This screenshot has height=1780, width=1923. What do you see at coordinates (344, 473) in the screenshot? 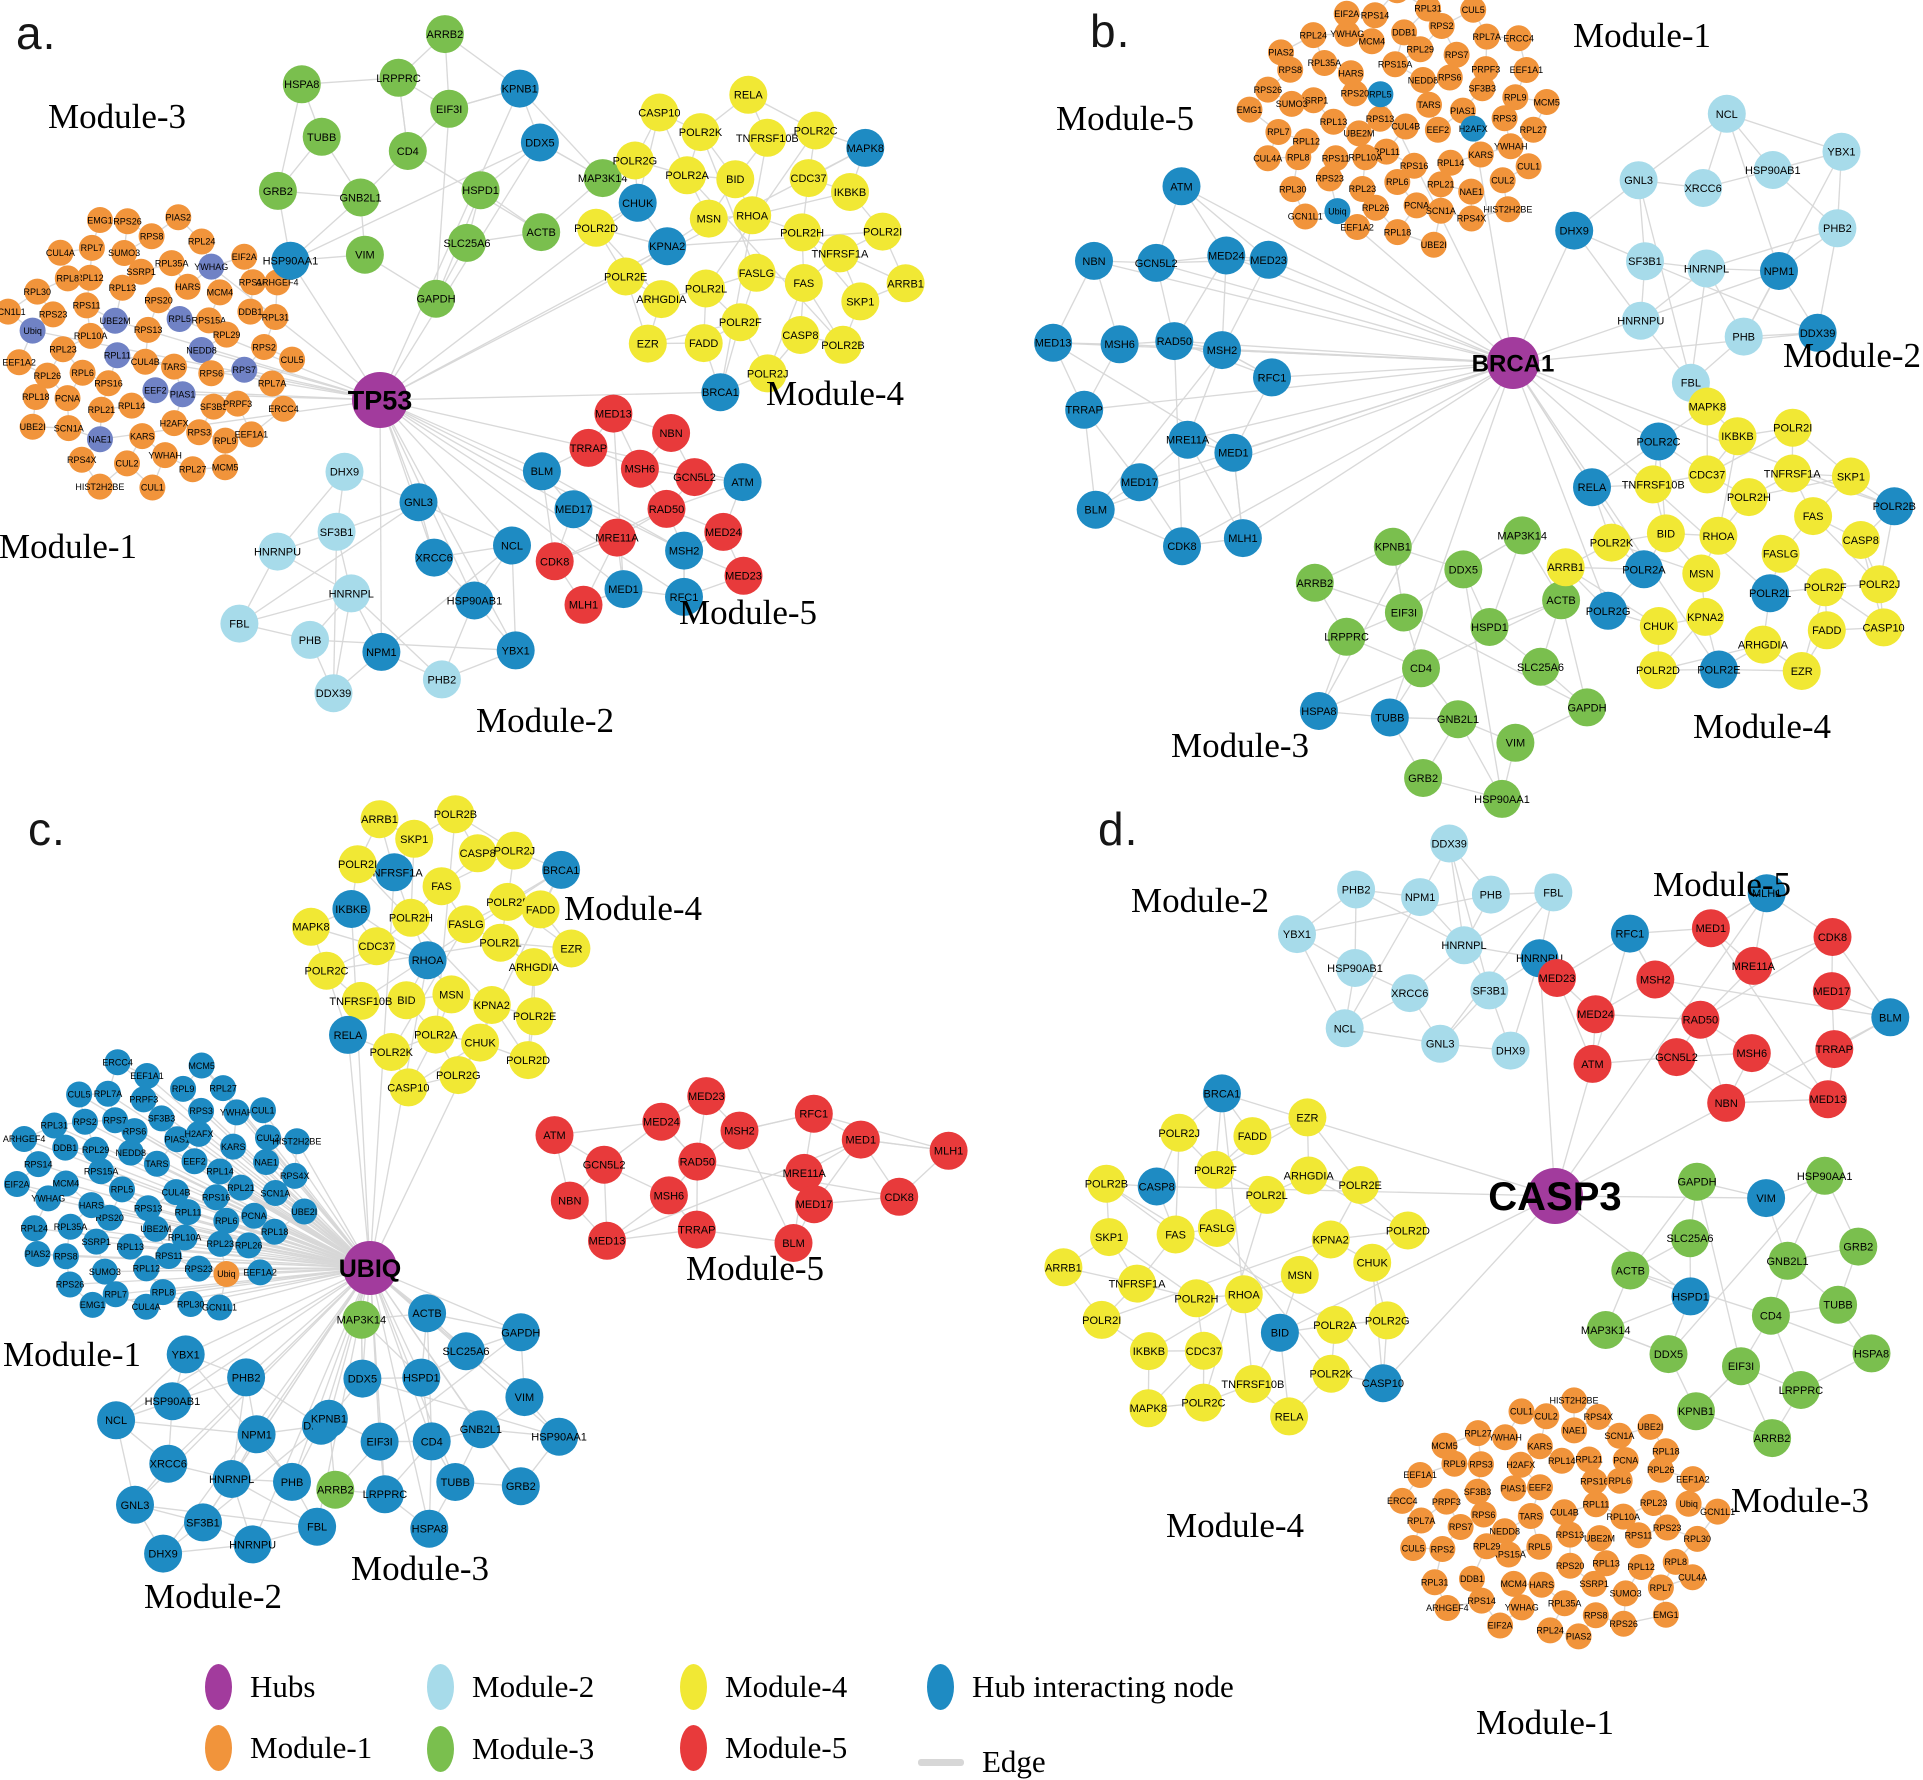
I see `node-label: DHX9` at bounding box center [344, 473].